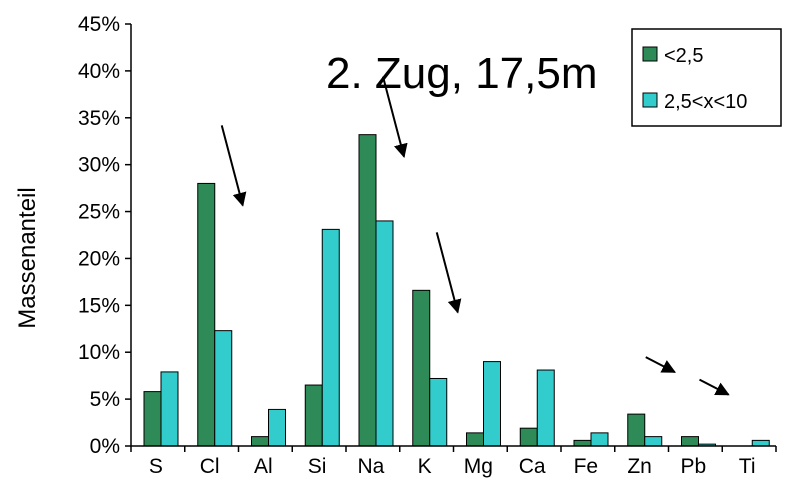 The height and width of the screenshot is (499, 794). Describe the element at coordinates (99, 118) in the screenshot. I see `y-tick-label: 35%` at that location.